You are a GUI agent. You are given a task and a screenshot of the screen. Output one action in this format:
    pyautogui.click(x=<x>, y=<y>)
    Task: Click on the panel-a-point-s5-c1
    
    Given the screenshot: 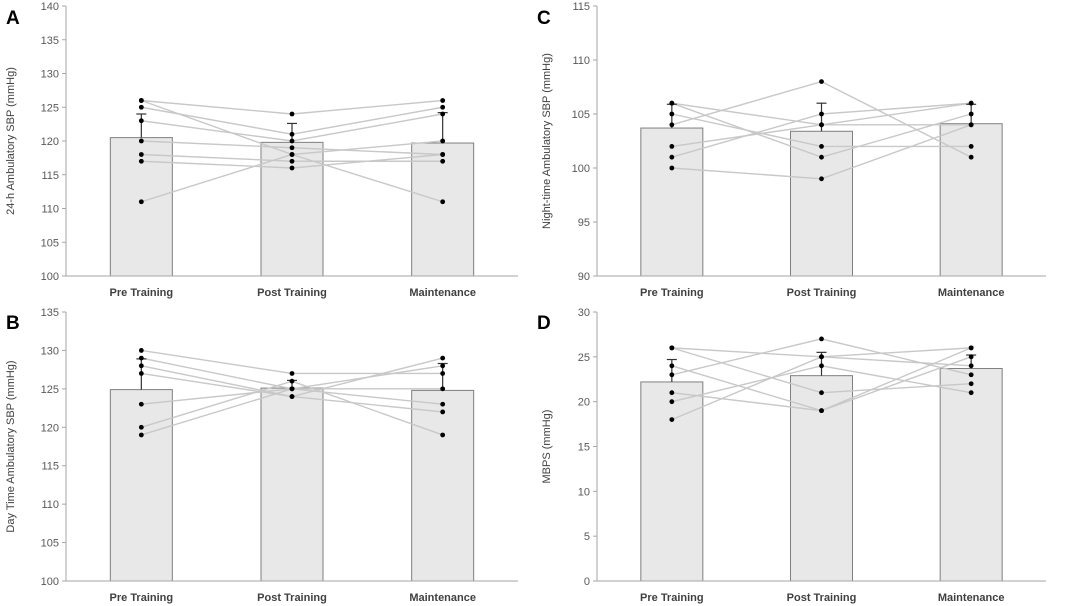 What is the action you would take?
    pyautogui.click(x=141, y=154)
    